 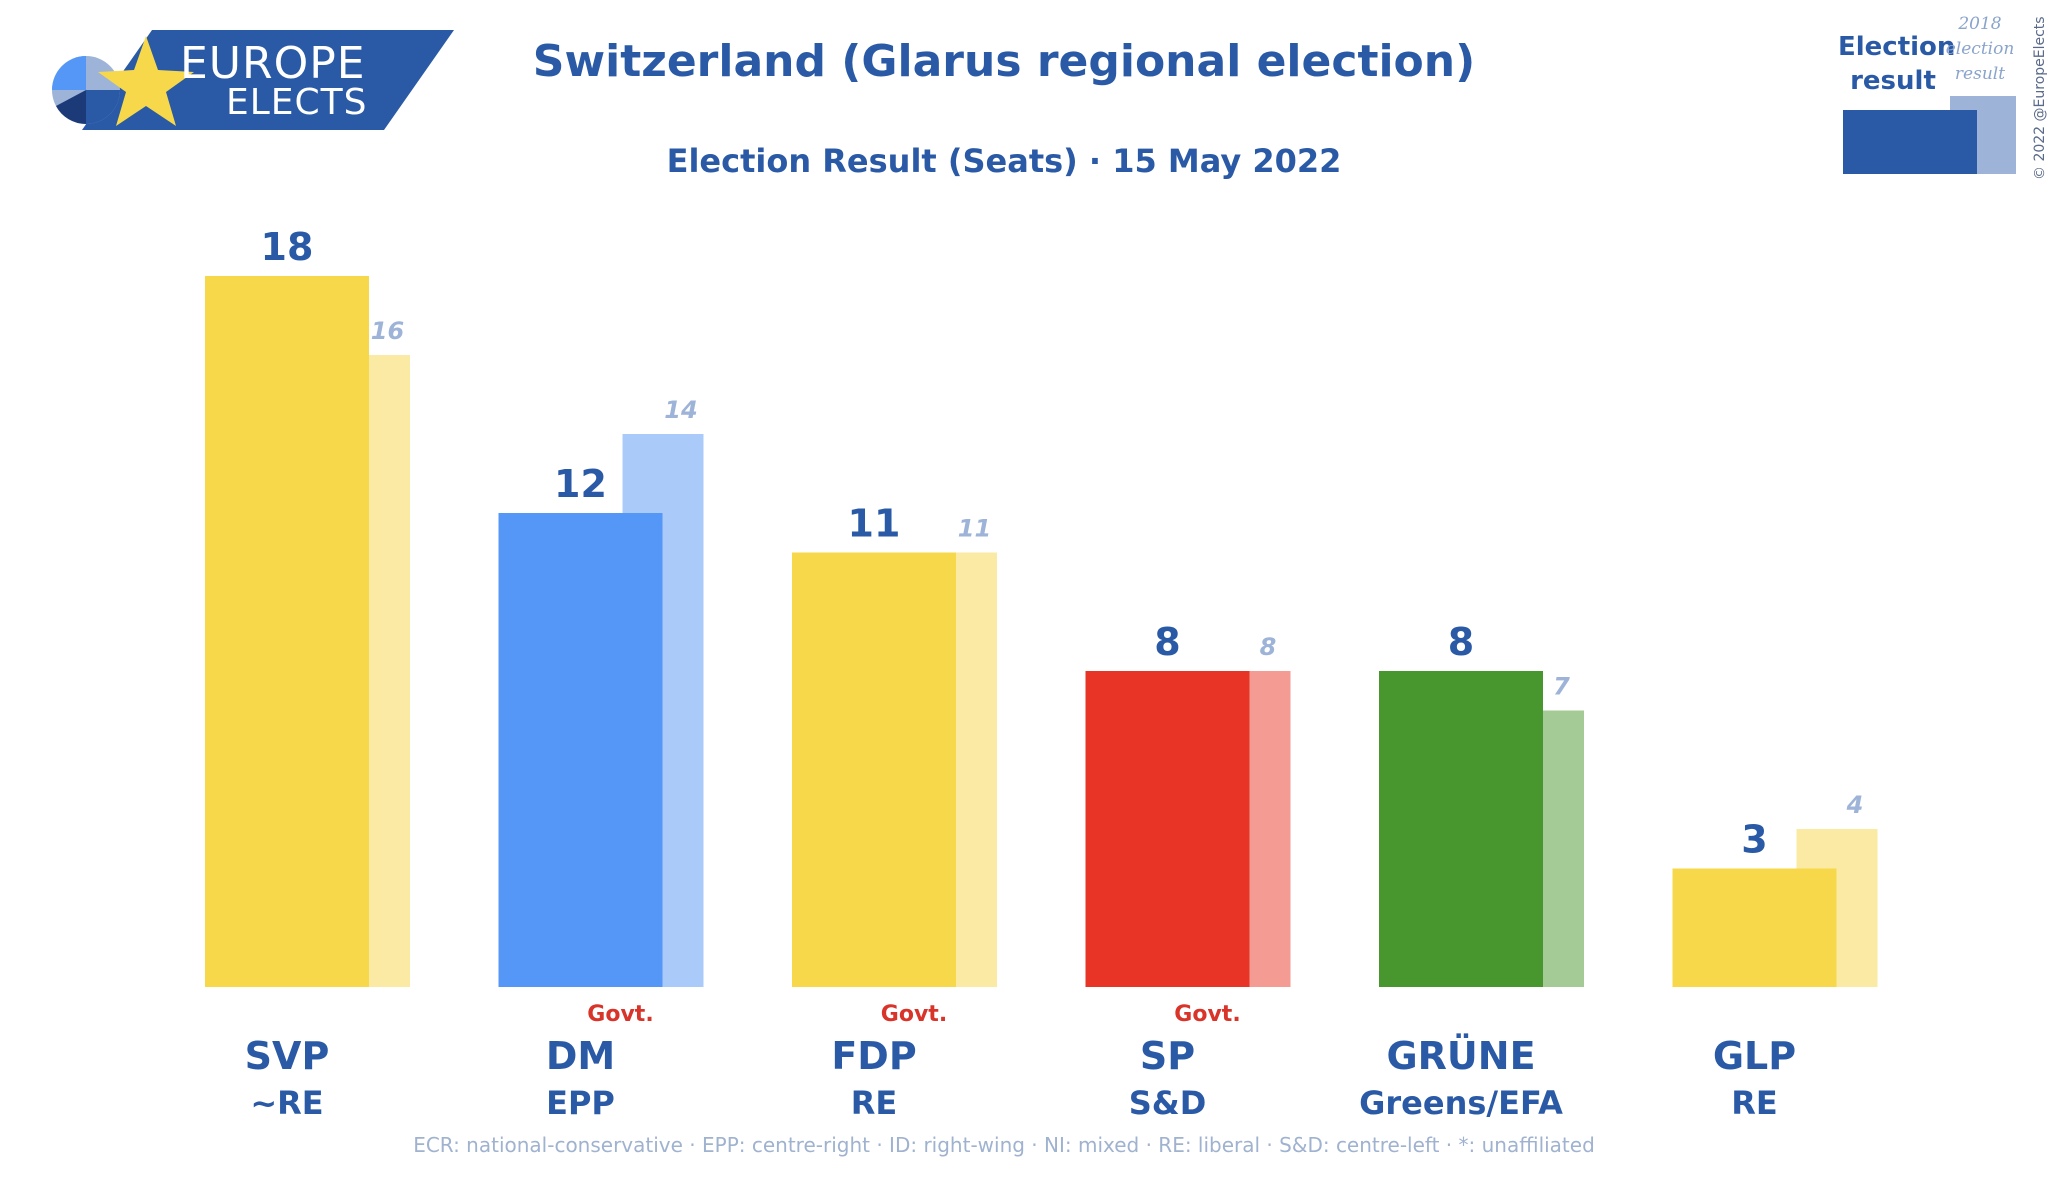 What do you see at coordinates (874, 1103) in the screenshot?
I see `group-label-fdp: RE` at bounding box center [874, 1103].